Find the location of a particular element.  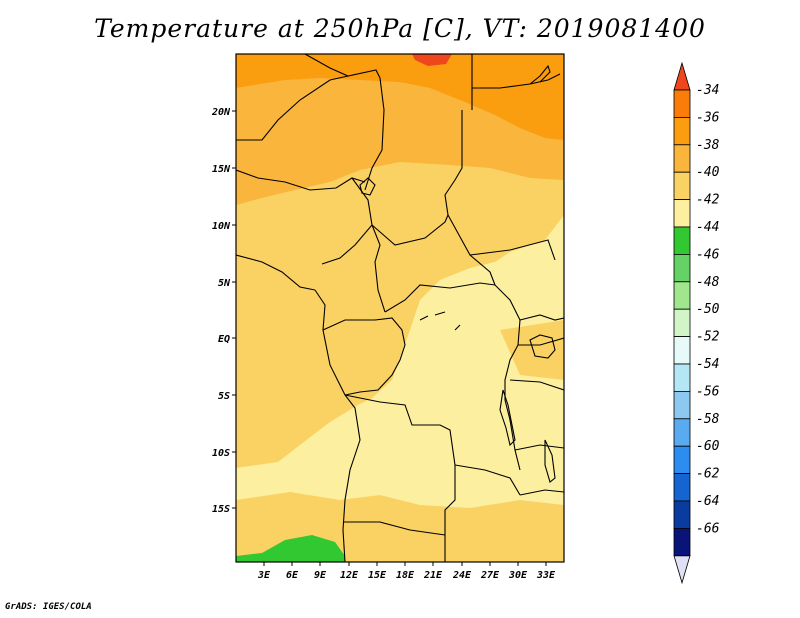

lon-label: 27E is located at coordinates (490, 575).